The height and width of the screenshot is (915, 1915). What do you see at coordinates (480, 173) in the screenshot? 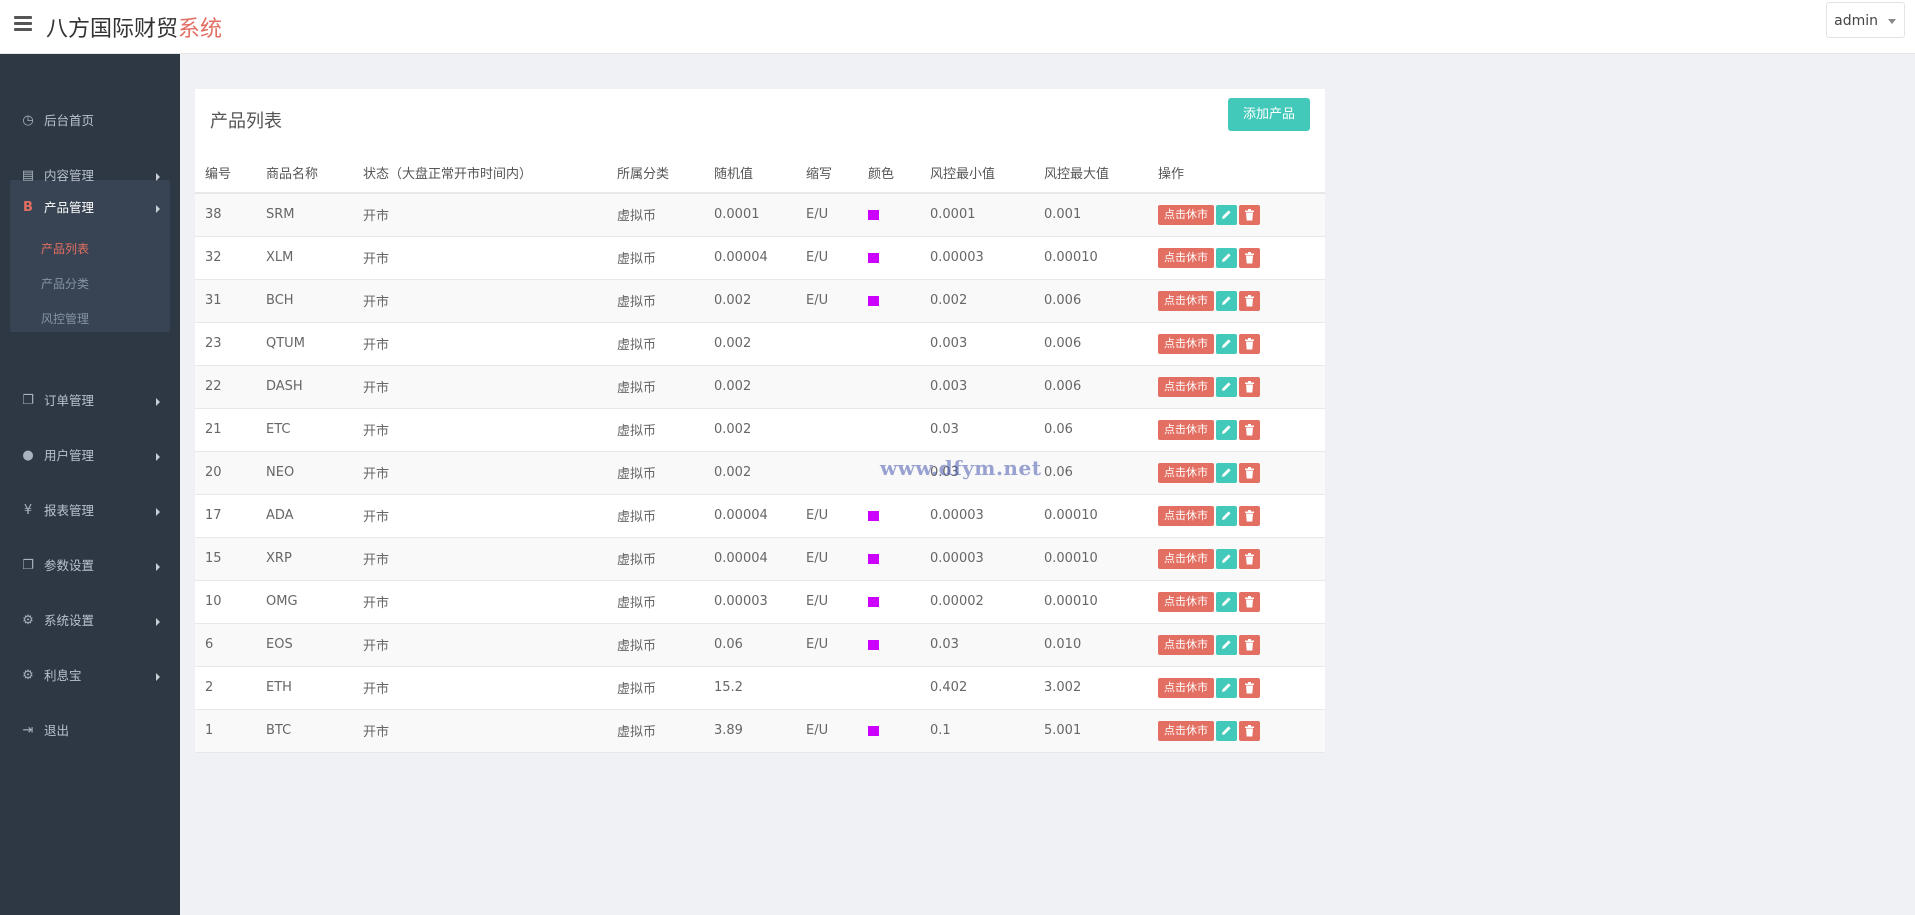
I see `column-header: 状态（大盘正常开市时间内）` at bounding box center [480, 173].